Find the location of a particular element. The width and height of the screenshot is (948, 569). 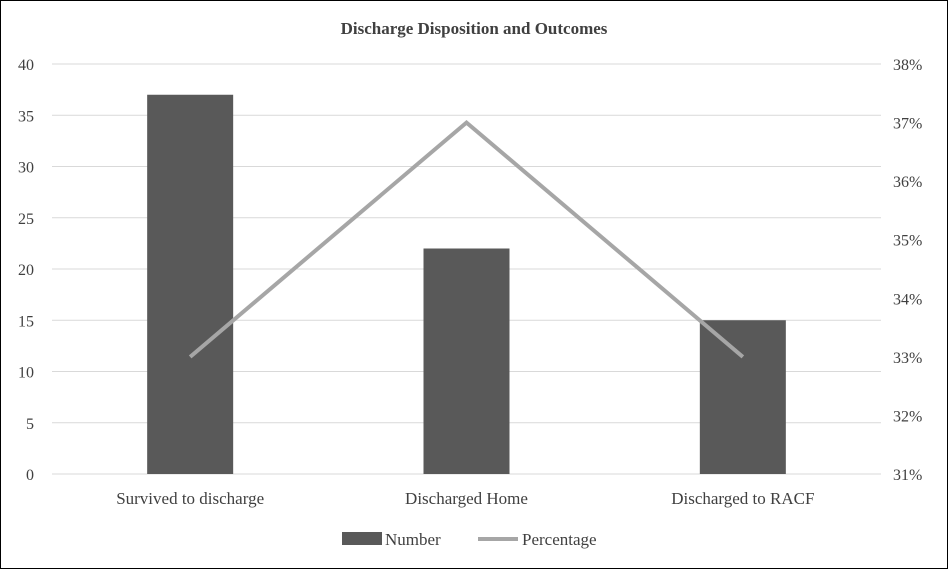

y-left-tick-label: 10 is located at coordinates (26, 373).